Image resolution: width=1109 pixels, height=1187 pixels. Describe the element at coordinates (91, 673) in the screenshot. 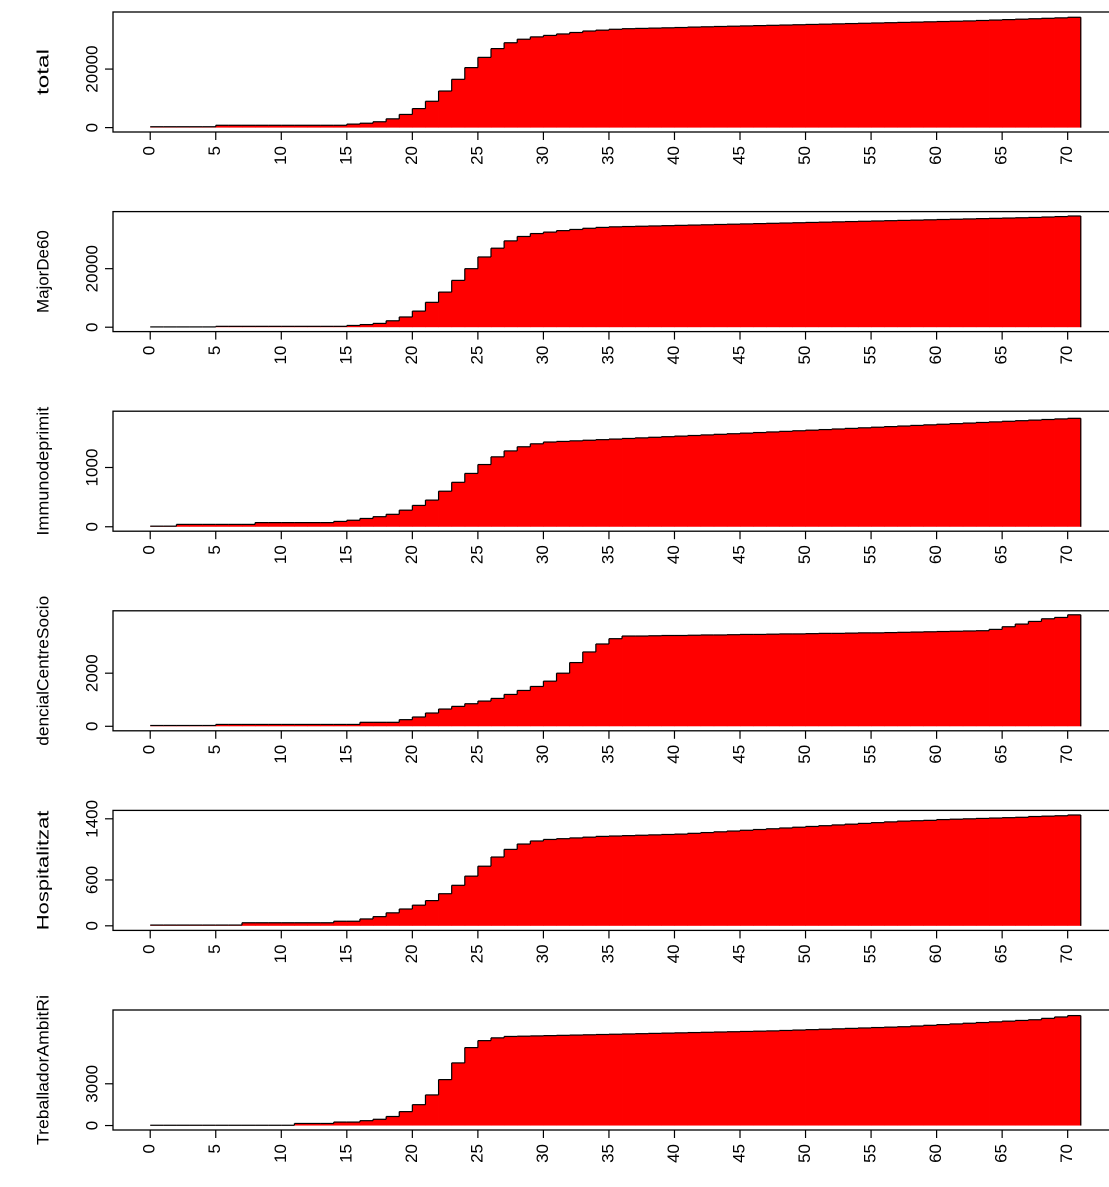

I see `y-tick-label: 2000` at that location.